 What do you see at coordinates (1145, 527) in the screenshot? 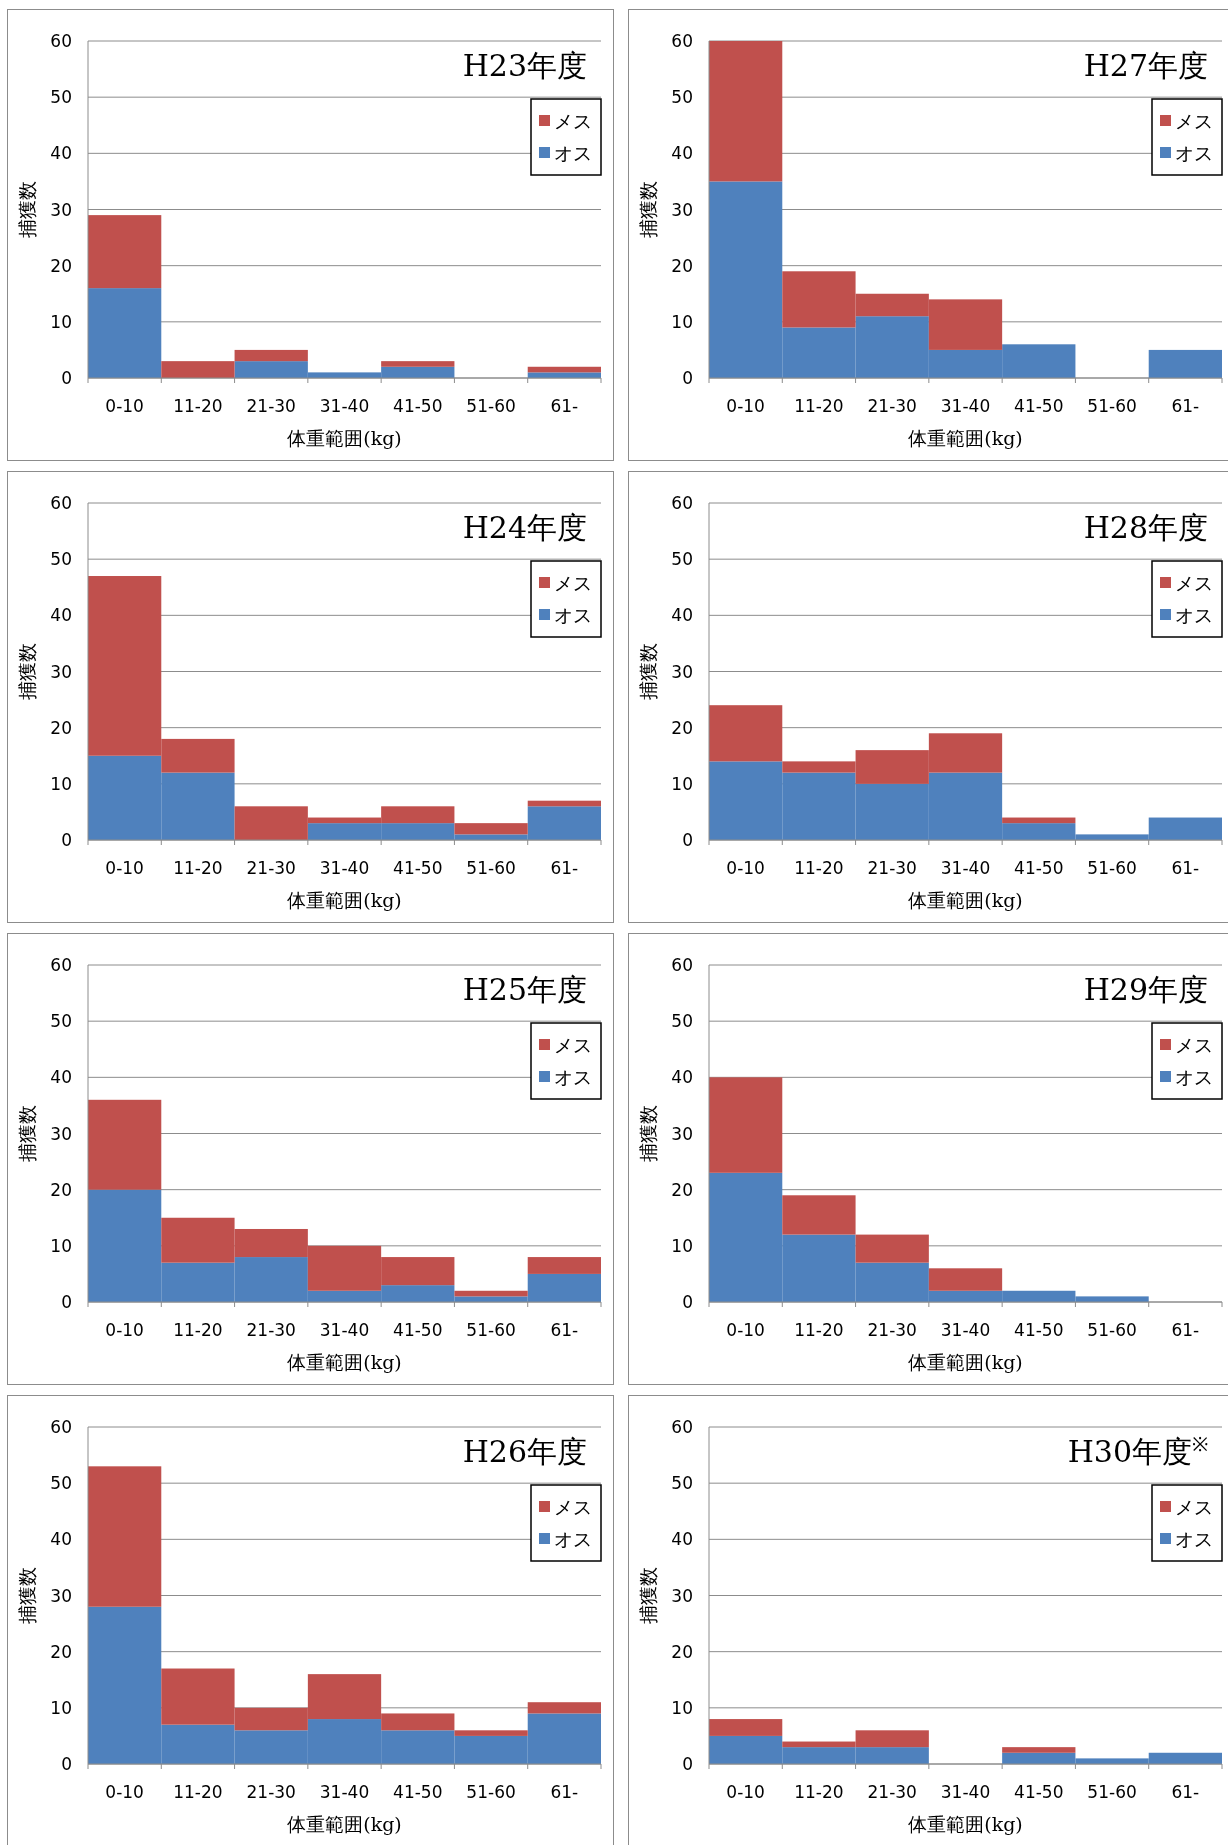
I see `chart-title: H28年度` at bounding box center [1145, 527].